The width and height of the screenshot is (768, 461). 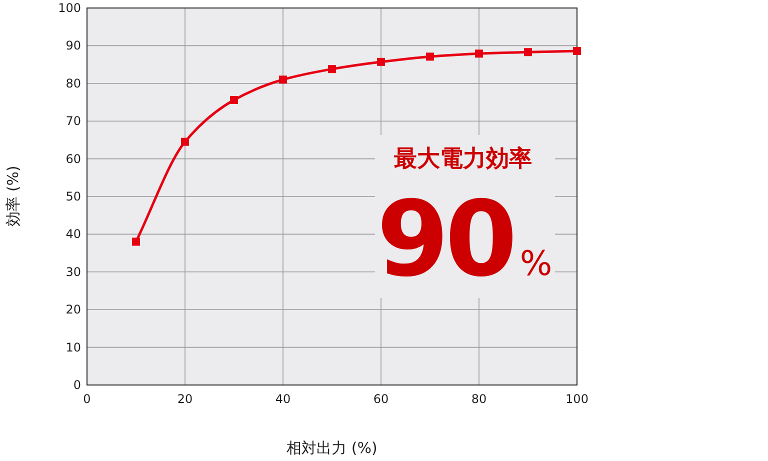 What do you see at coordinates (13, 196) in the screenshot?
I see `y-axis-title: 効率 (%)` at bounding box center [13, 196].